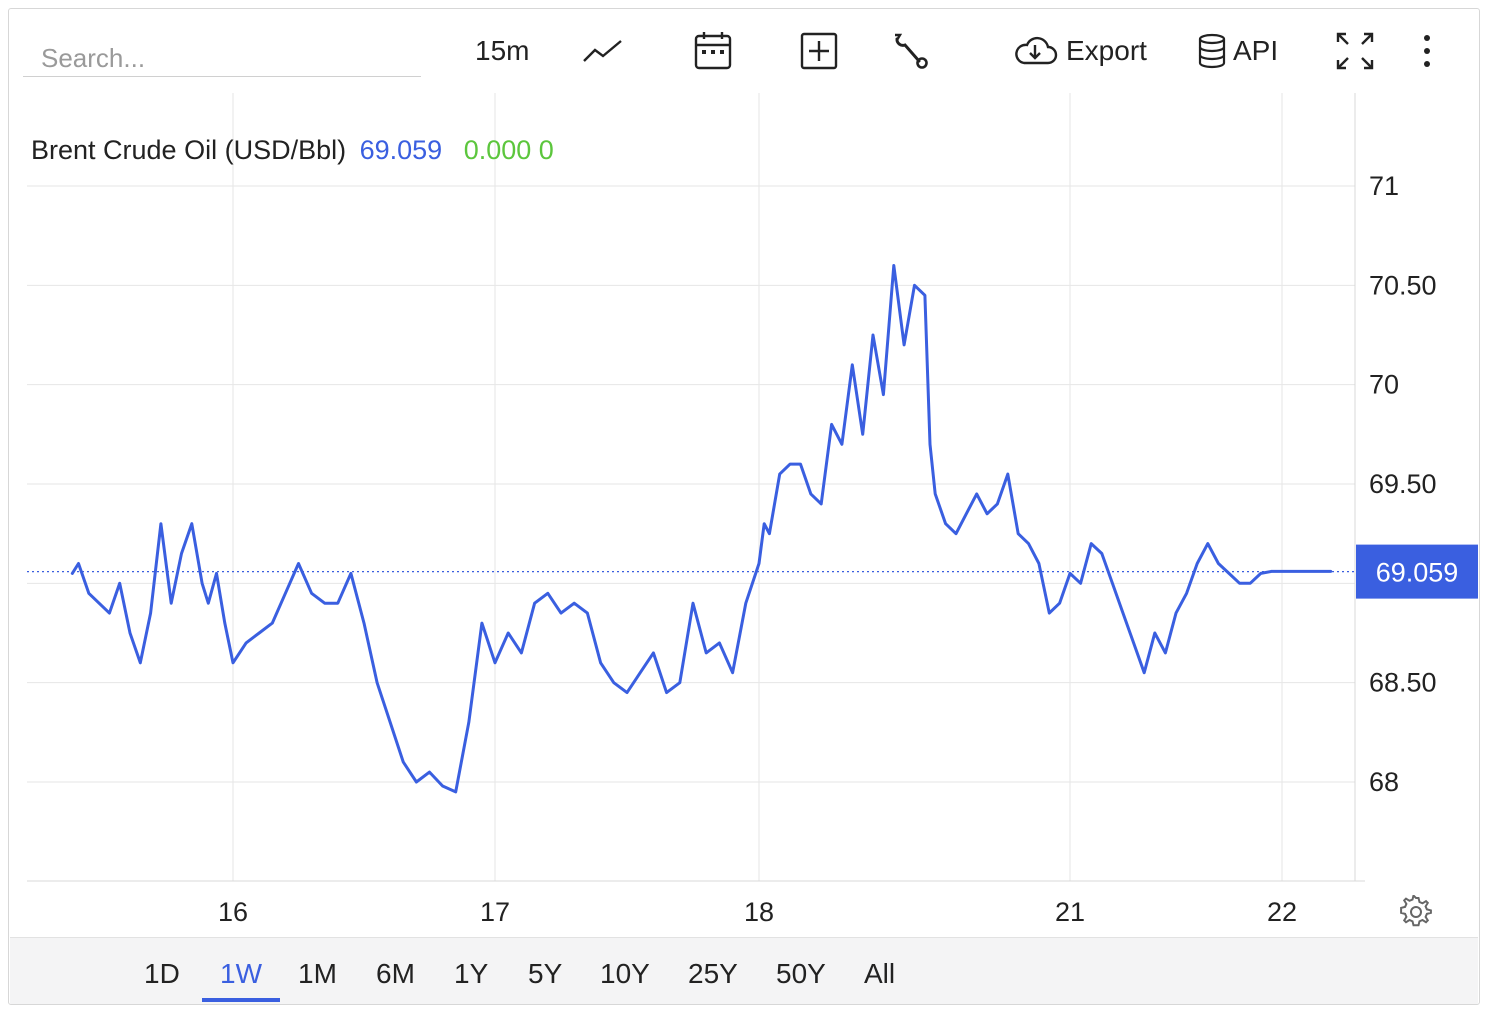  Describe the element at coordinates (222, 57) in the screenshot. I see `search-input` at that location.